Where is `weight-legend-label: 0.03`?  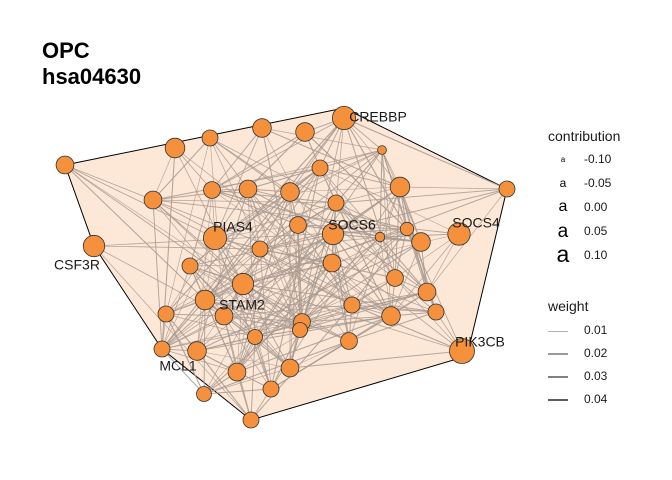
weight-legend-label: 0.03 is located at coordinates (596, 376).